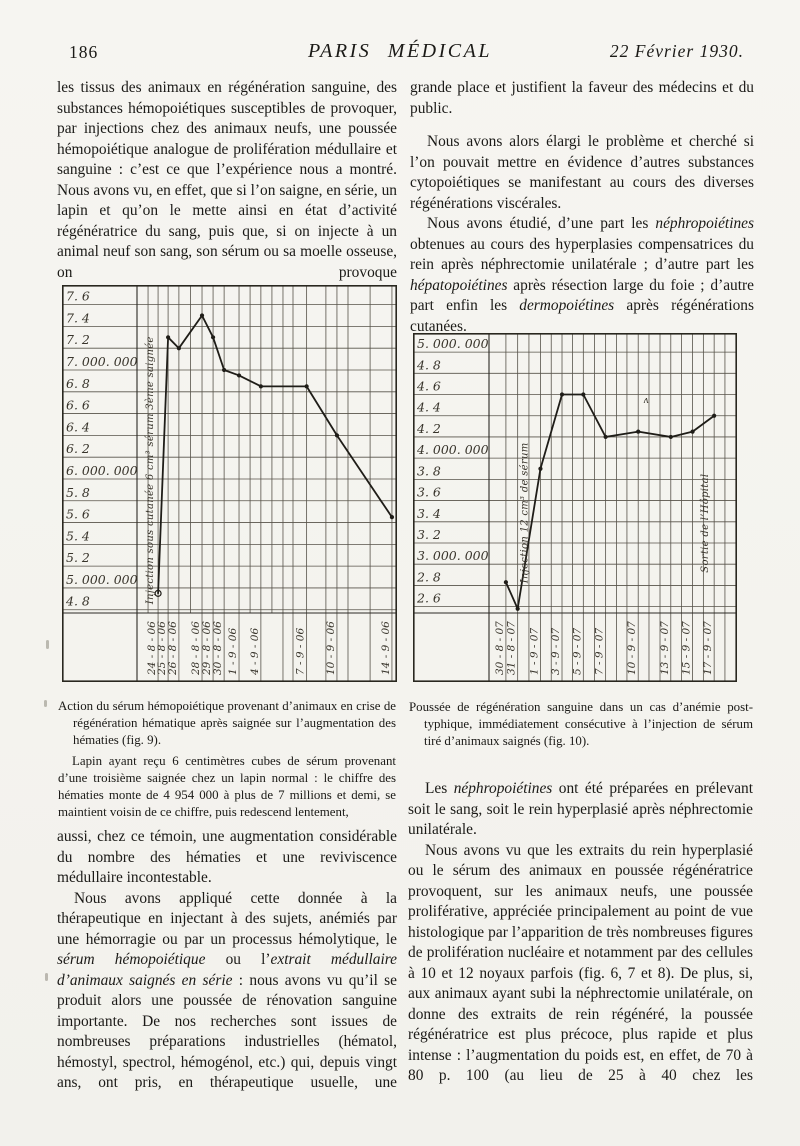 This screenshot has width=800, height=1146. What do you see at coordinates (428, 428) in the screenshot?
I see `y-tick-label: 4. 2` at bounding box center [428, 428].